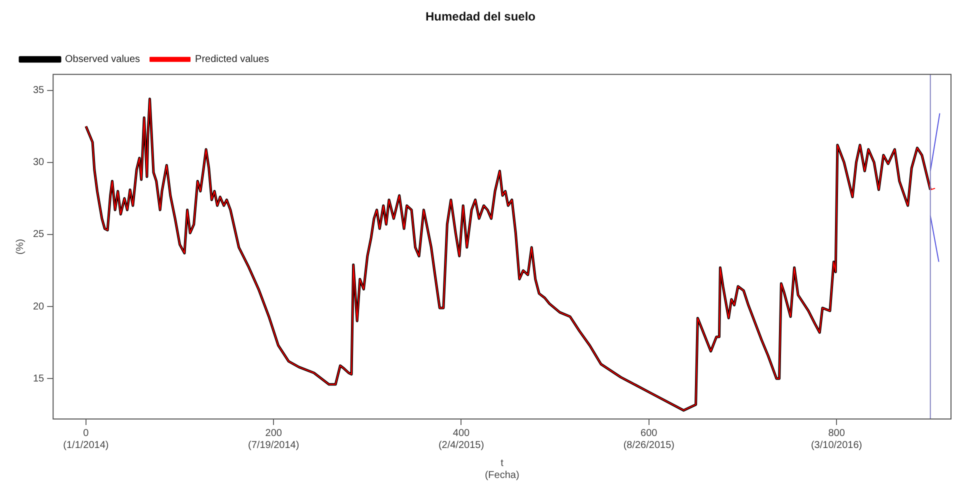  I want to click on y-tick-label: 35, so click(39, 90).